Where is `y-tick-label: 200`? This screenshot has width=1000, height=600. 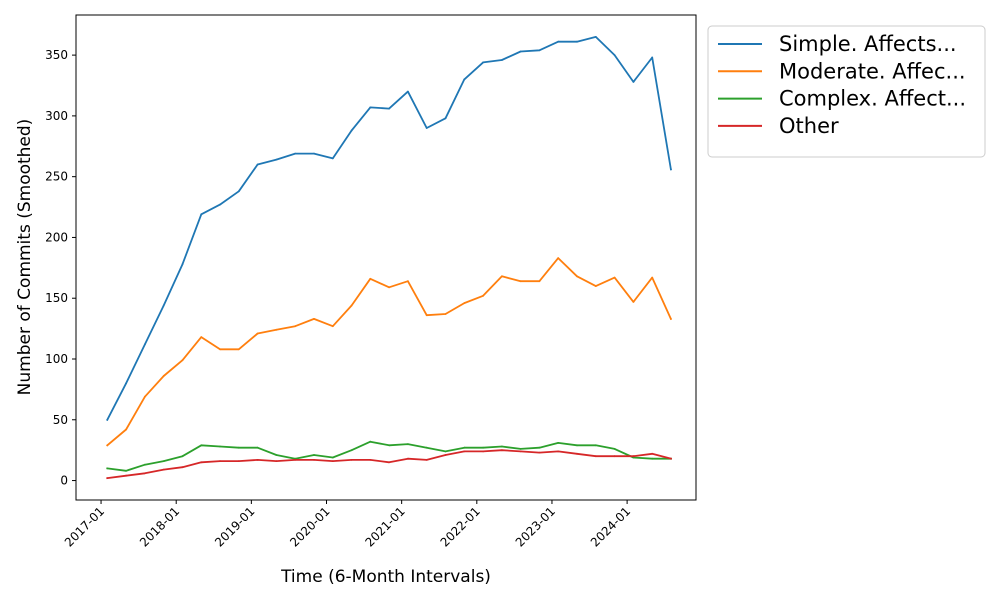
y-tick-label: 200 is located at coordinates (56, 237).